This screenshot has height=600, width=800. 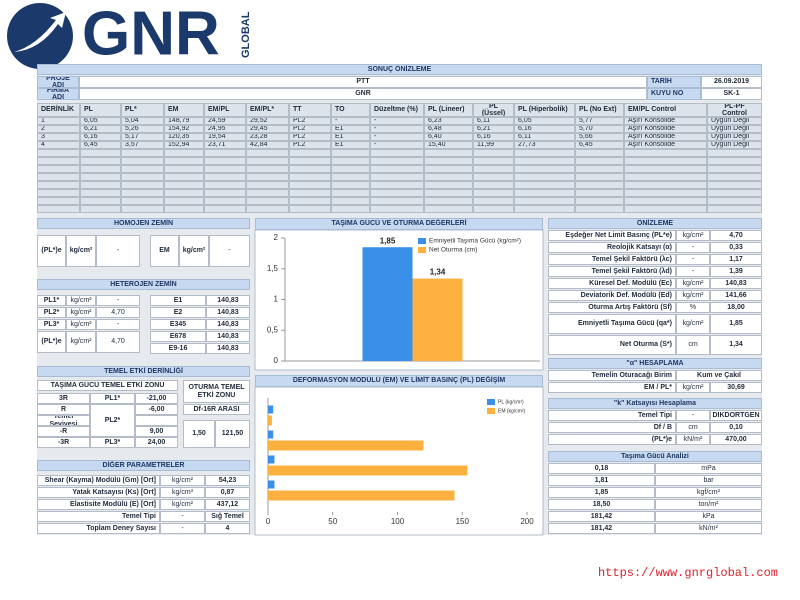 I want to click on field-value: GNR, so click(x=363, y=94).